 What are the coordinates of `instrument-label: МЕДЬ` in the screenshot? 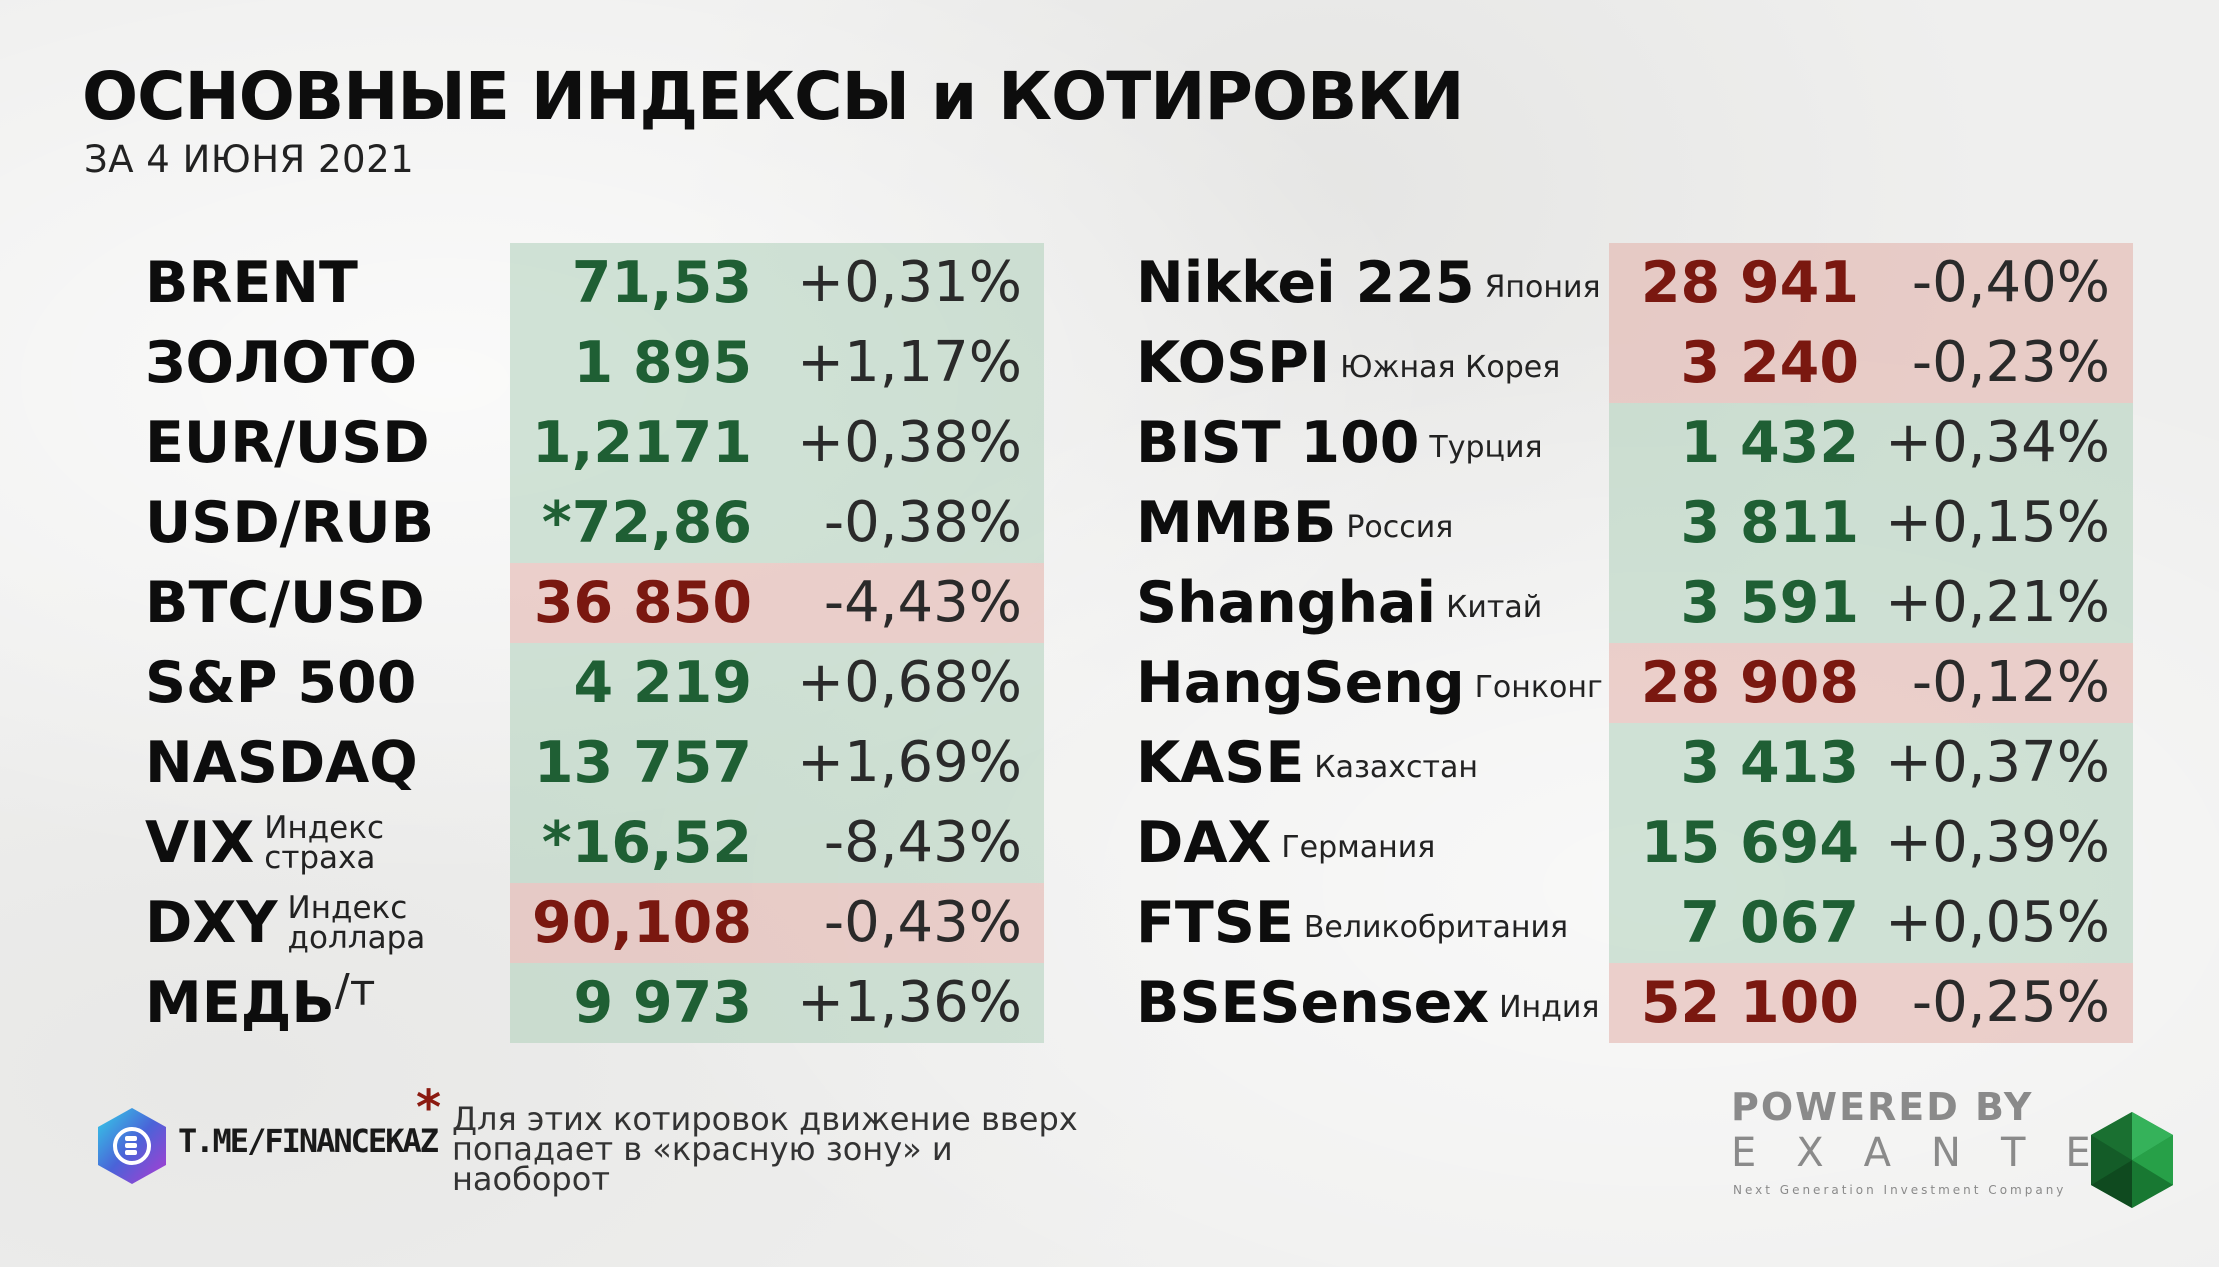 It's located at (240, 1003).